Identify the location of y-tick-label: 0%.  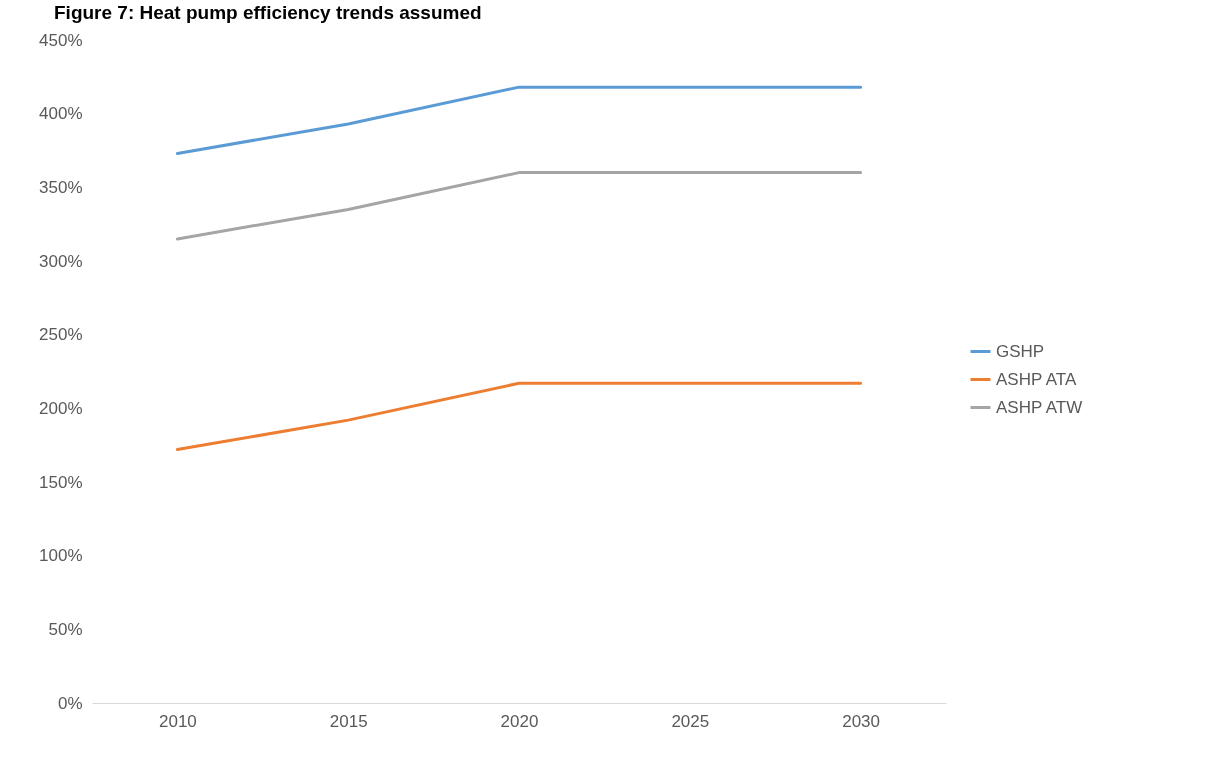
(70, 703).